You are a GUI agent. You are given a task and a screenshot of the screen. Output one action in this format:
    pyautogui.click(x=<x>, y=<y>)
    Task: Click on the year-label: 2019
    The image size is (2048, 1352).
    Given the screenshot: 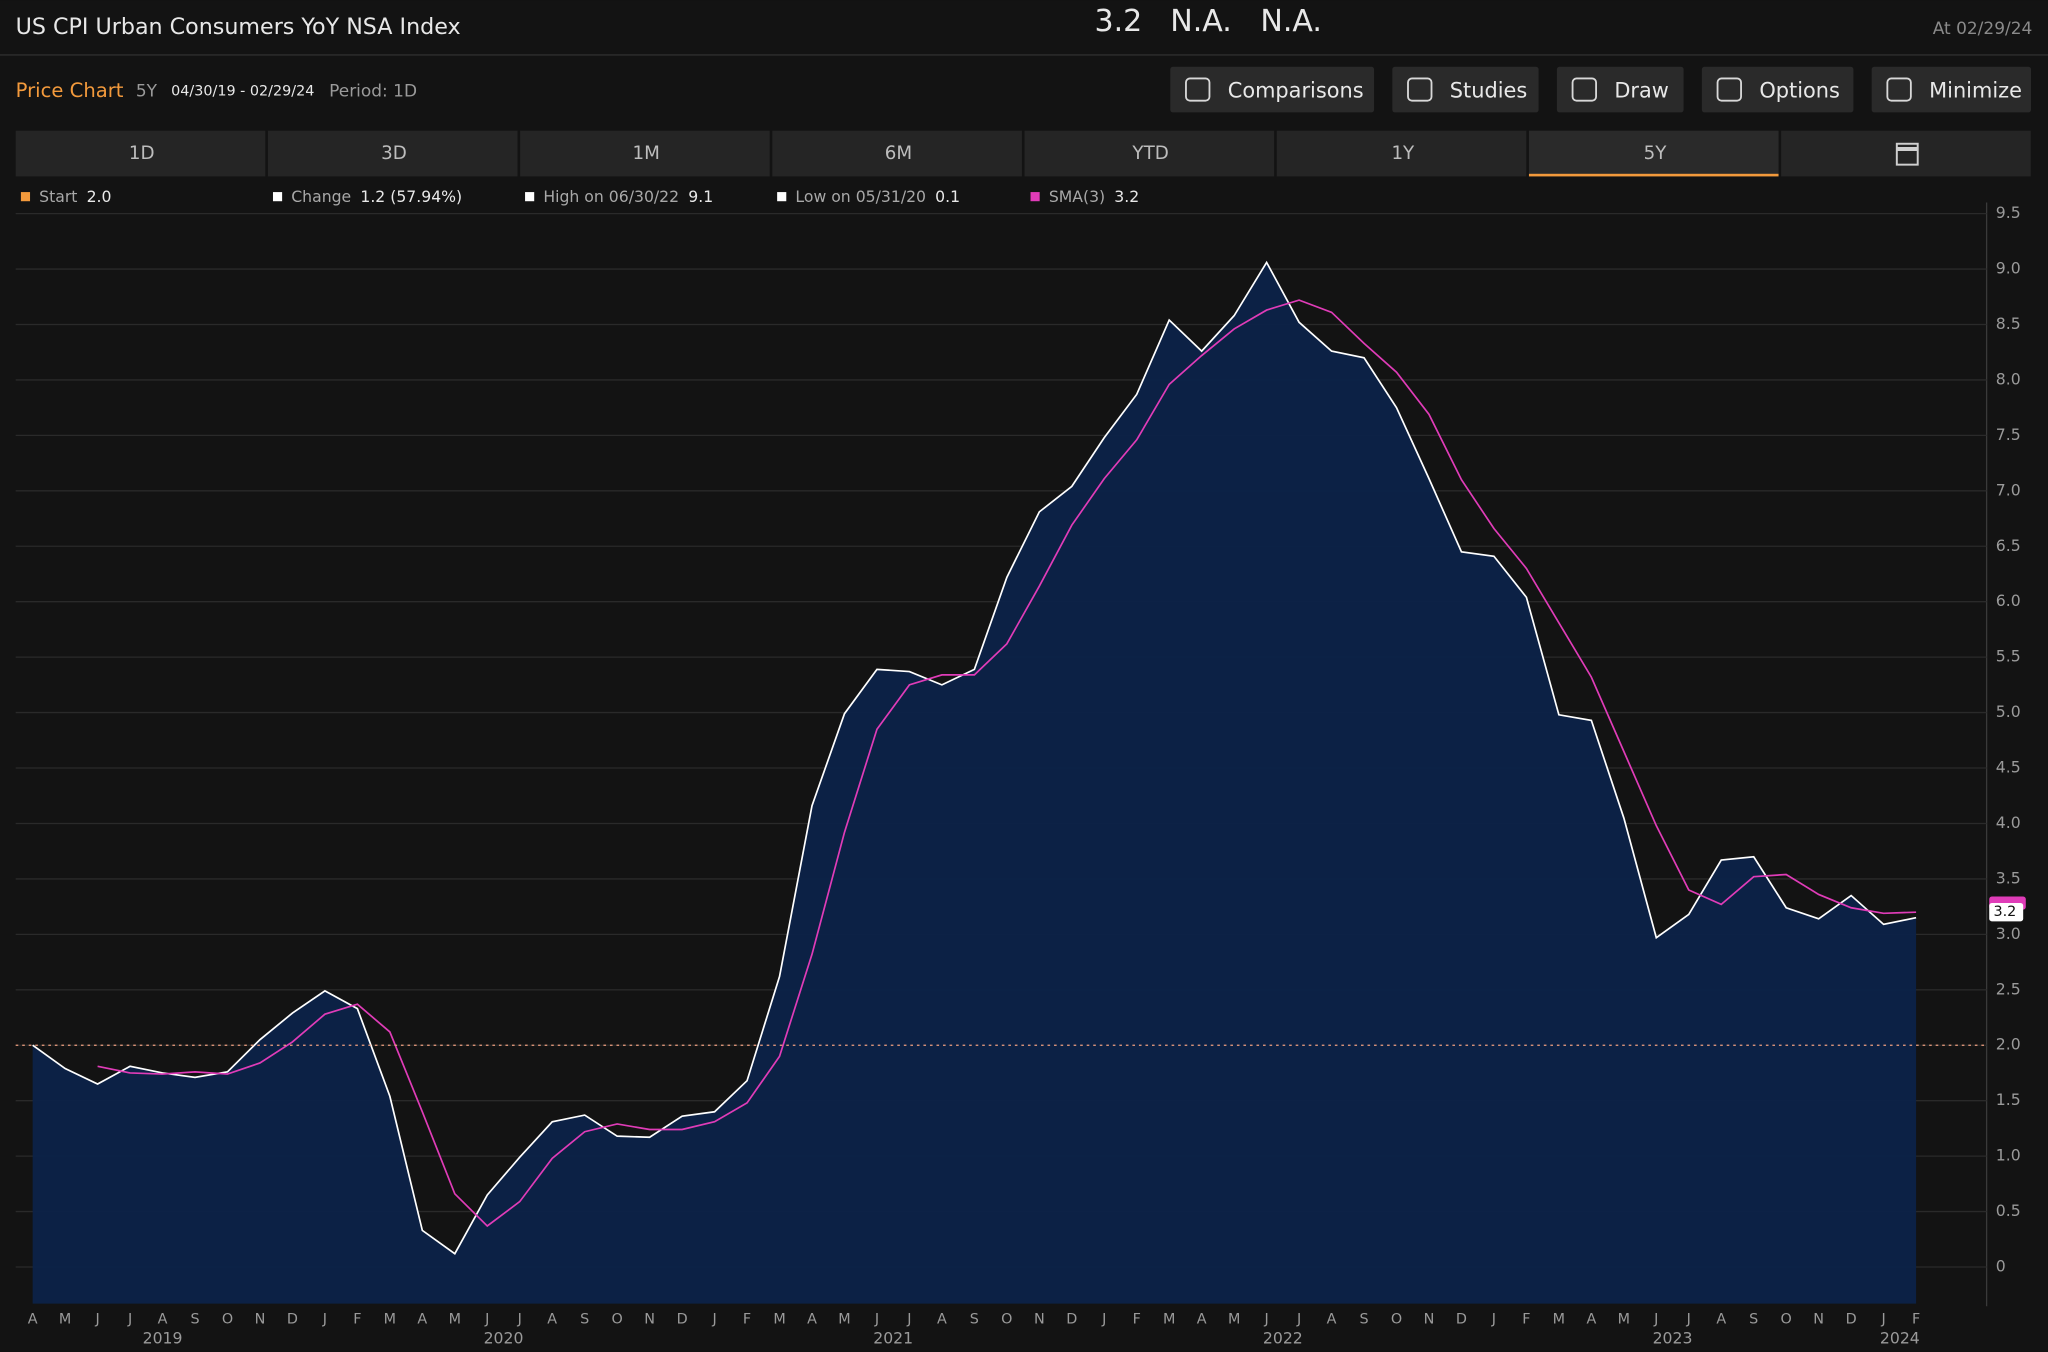 What is the action you would take?
    pyautogui.click(x=163, y=1337)
    